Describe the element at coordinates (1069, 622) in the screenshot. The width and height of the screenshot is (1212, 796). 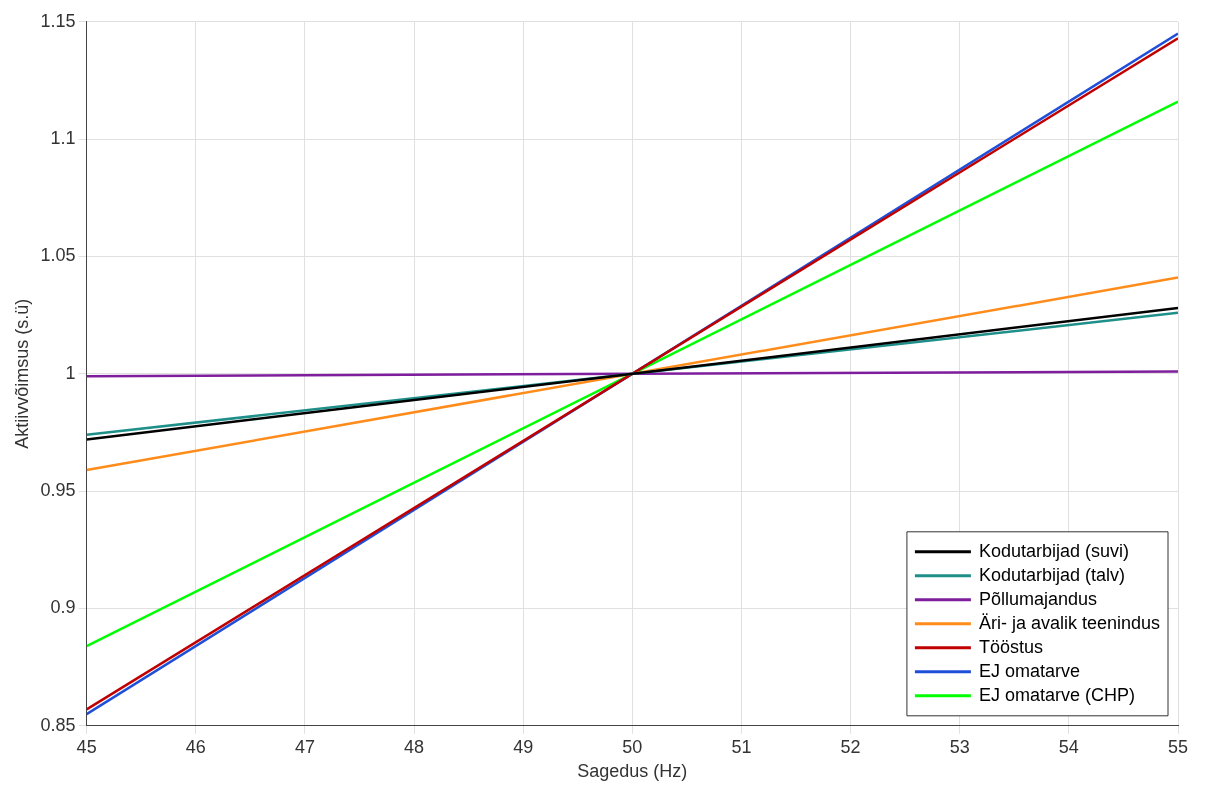
I see `legend-label: Äri- ja avalik teenindus` at that location.